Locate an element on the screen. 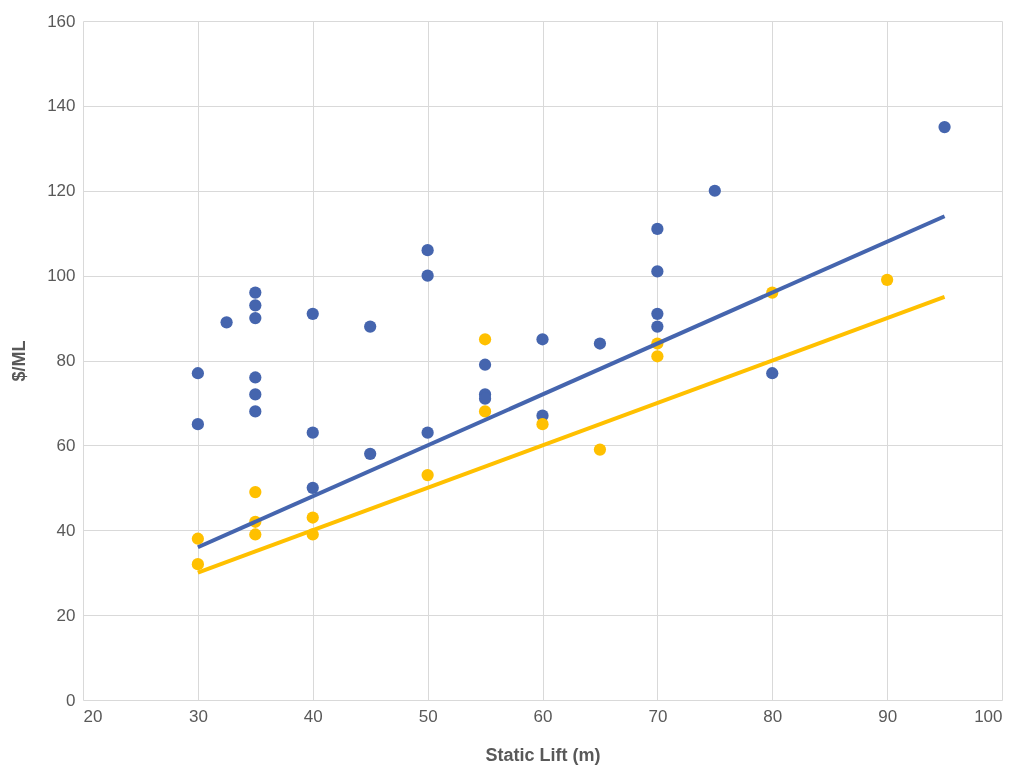 This screenshot has width=1035, height=778. x-tick-label: 20 is located at coordinates (93, 716).